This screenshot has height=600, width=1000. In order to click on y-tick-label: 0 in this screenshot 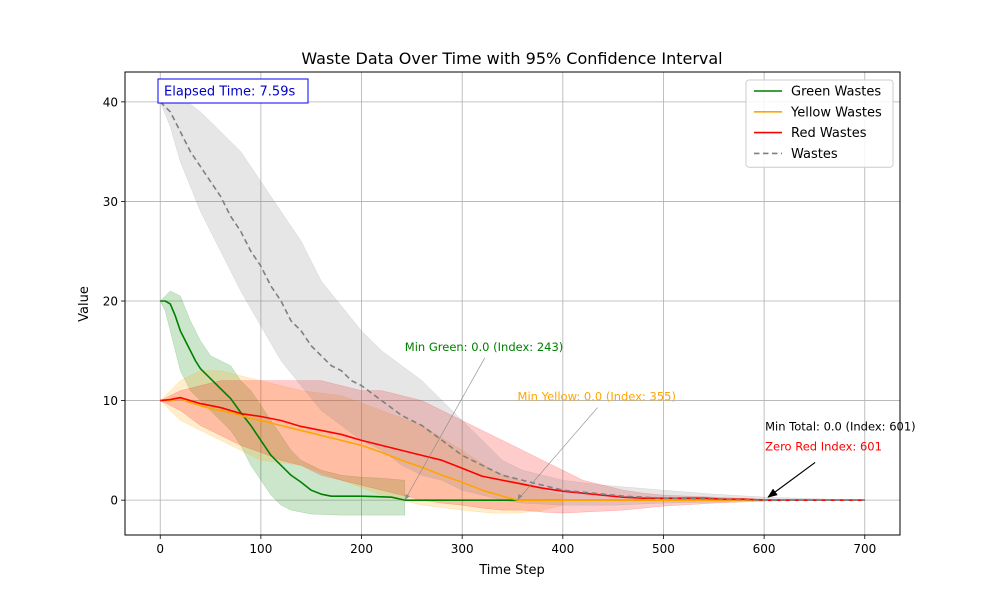, I will do `click(114, 501)`.